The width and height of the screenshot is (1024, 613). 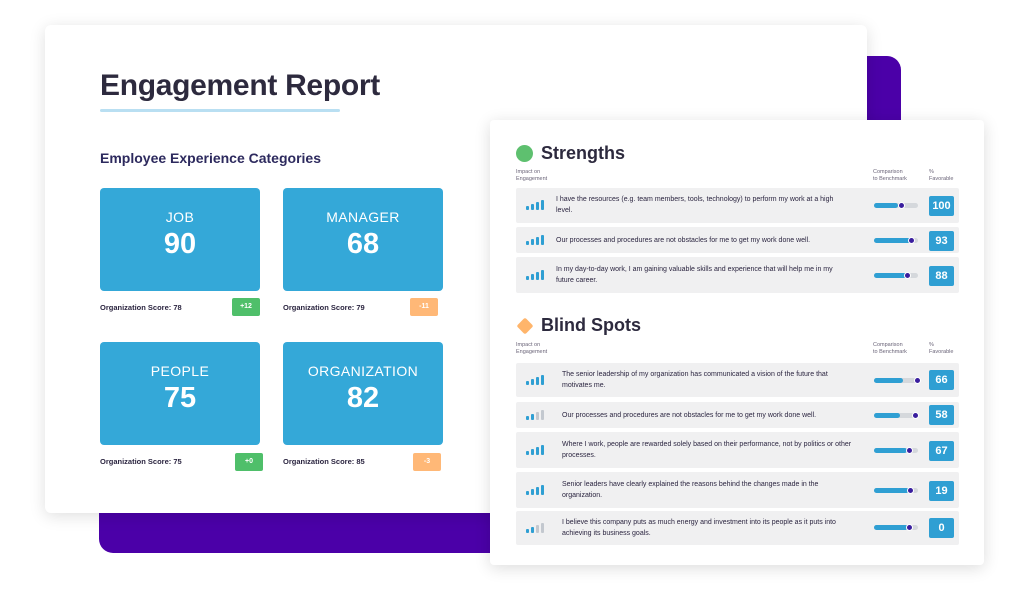 What do you see at coordinates (324, 307) in the screenshot?
I see `organization-score: Organization Score: 79` at bounding box center [324, 307].